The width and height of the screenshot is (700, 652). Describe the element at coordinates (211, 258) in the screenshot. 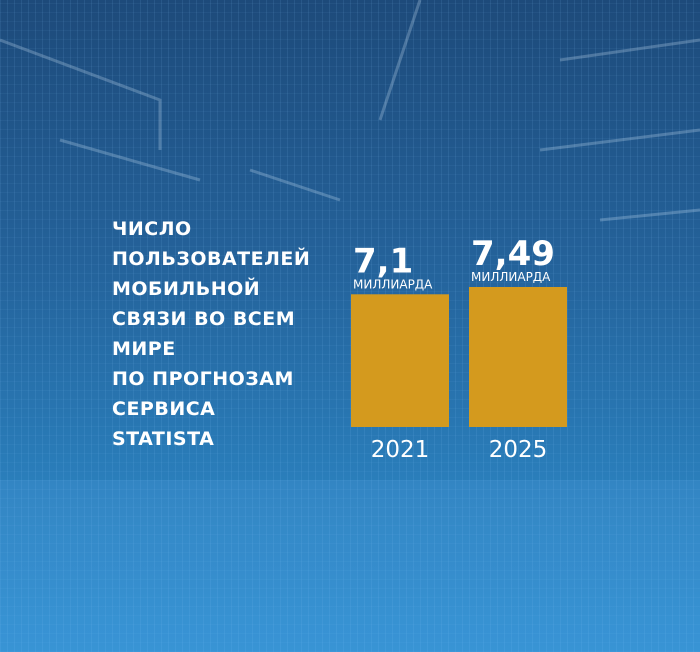

I see `title-line: ПОЛЬЗОВАТЕЛЕЙ` at that location.